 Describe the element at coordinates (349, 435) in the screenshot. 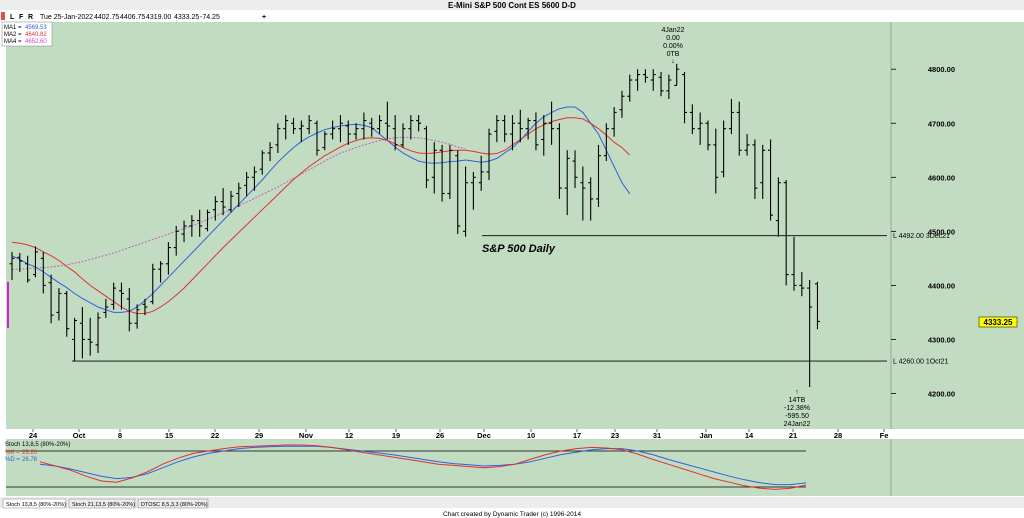

I see `x-tick-label: 12` at that location.